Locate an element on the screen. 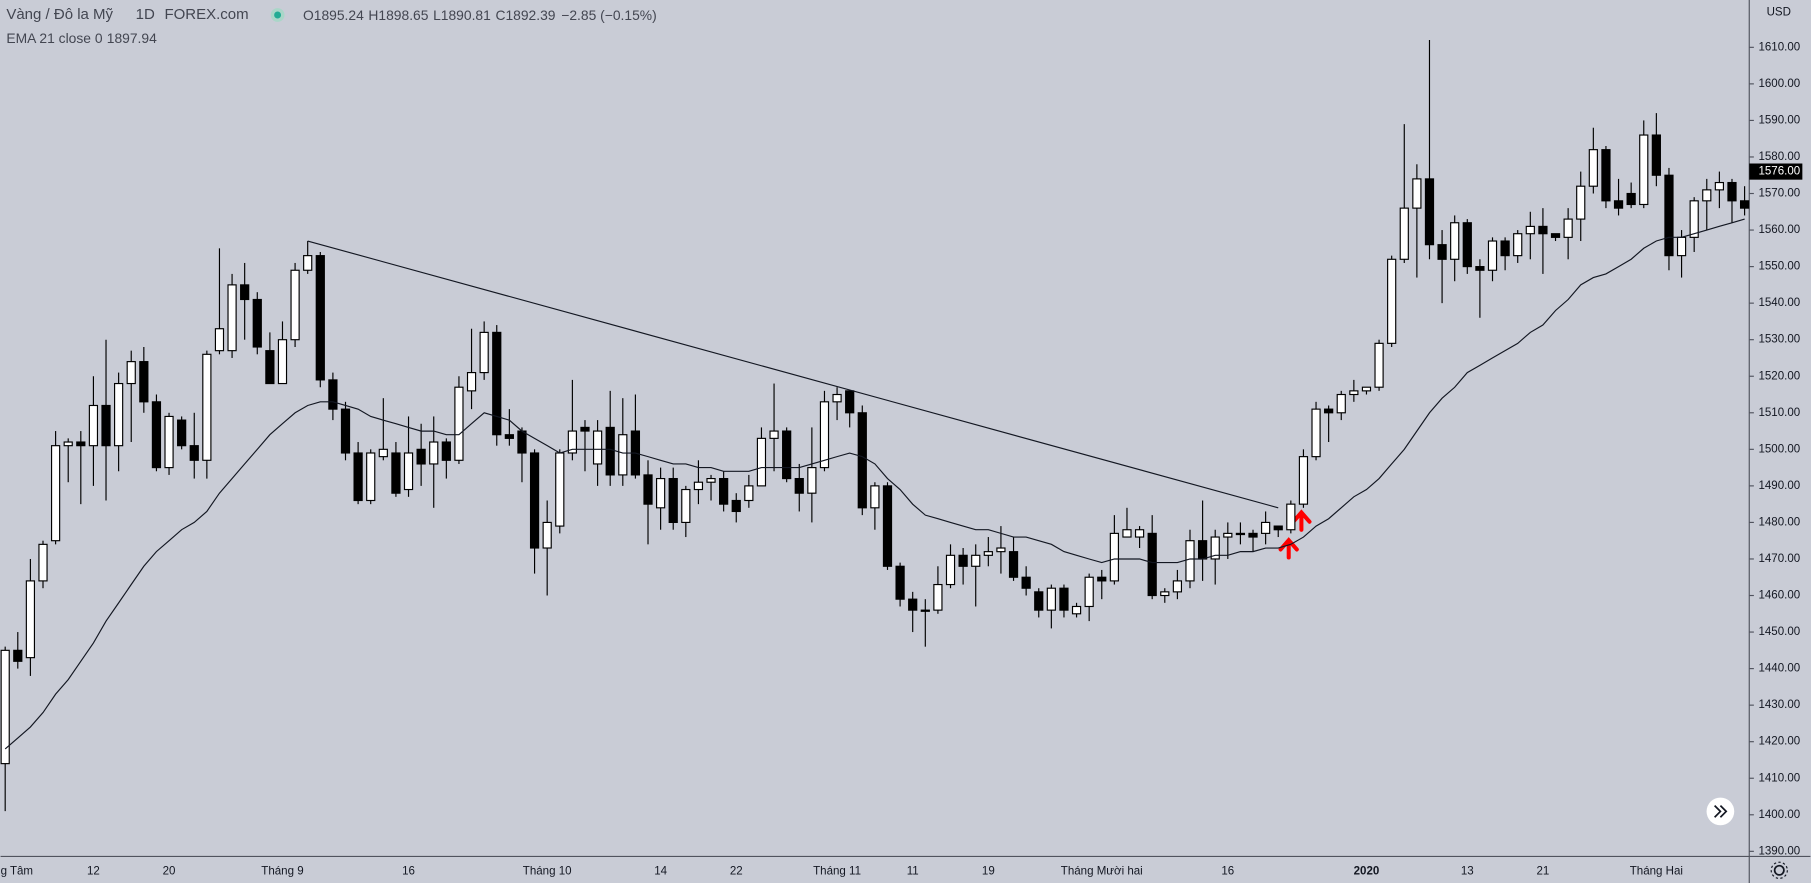 The height and width of the screenshot is (883, 1811). change: −2.85 (−0.15%) is located at coordinates (608, 15).